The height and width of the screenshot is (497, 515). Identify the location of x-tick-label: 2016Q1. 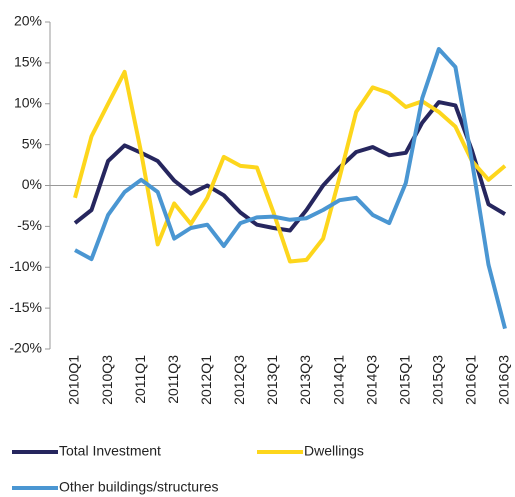
(471, 380).